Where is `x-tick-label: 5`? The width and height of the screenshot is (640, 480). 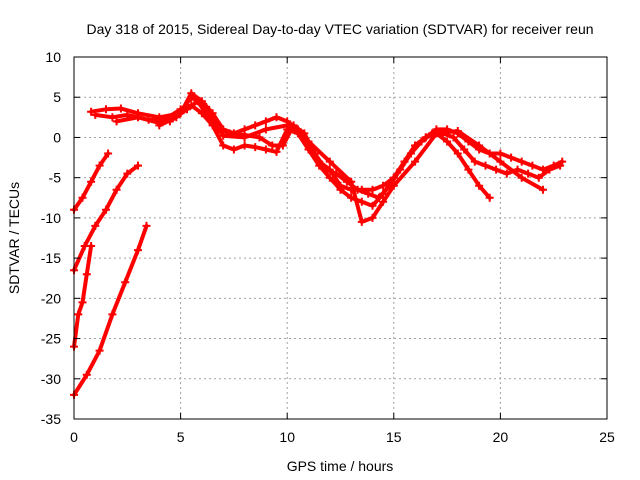 x-tick-label: 5 is located at coordinates (181, 437).